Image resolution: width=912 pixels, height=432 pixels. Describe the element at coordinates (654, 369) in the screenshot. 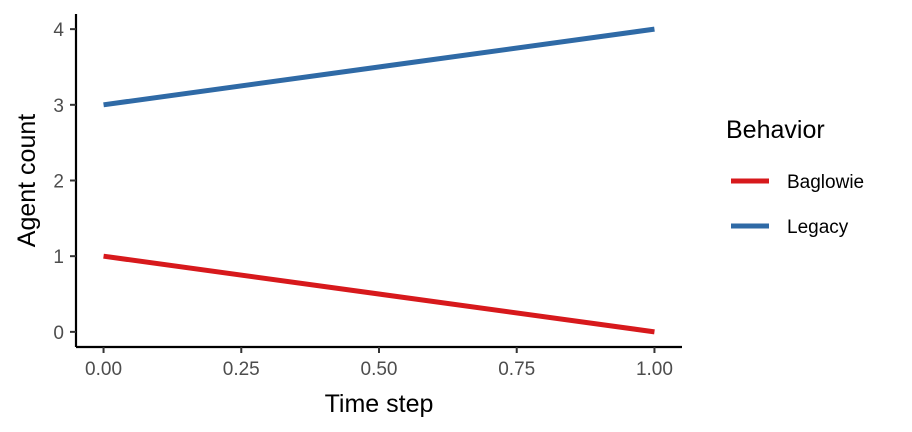

I see `x-tick-label: 1.00` at that location.